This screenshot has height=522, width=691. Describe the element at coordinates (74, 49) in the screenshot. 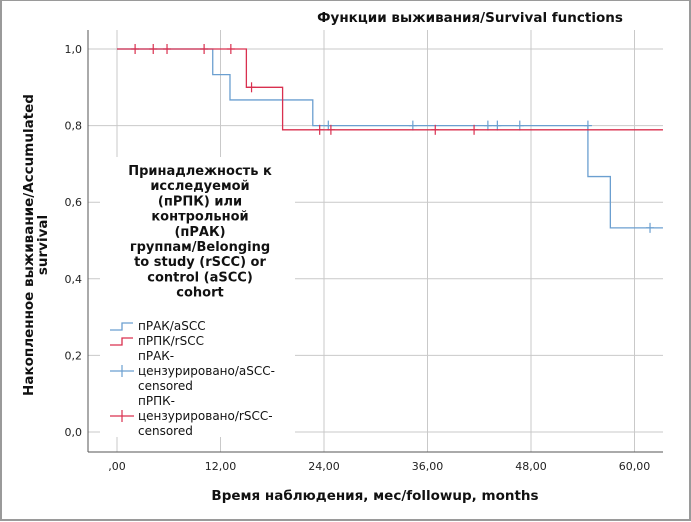

I see `y-tick-label: 1,0` at that location.